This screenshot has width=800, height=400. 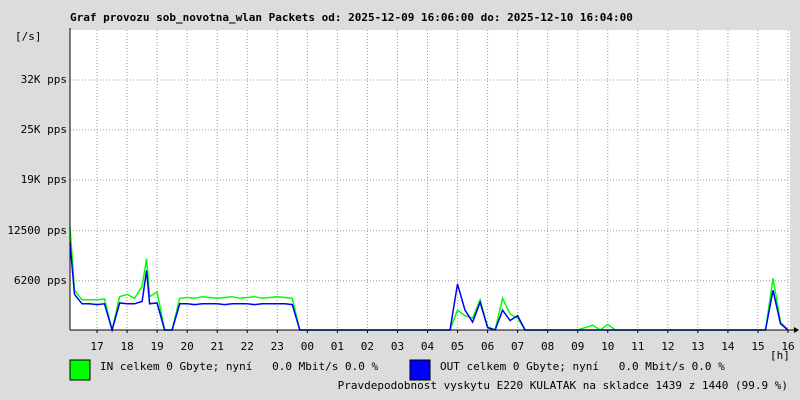 I want to click on y-tick-label: 12500 pps, so click(x=37, y=230).